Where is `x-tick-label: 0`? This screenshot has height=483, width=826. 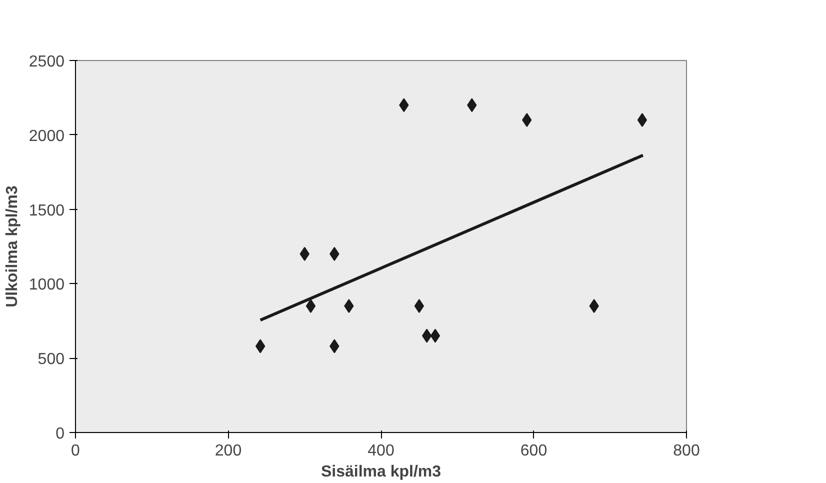 x-tick-label: 0 is located at coordinates (75, 451).